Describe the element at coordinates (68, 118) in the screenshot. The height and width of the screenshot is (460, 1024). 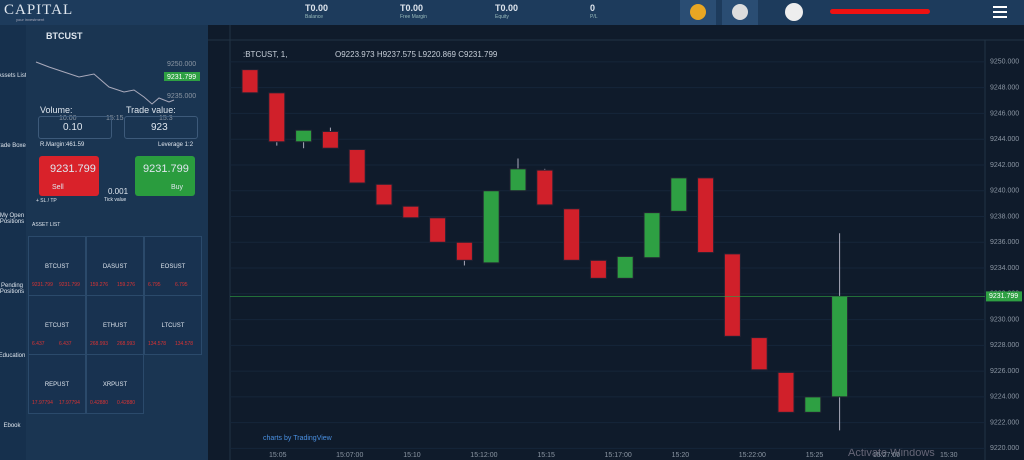
I see `mini-time: 10:00` at that location.